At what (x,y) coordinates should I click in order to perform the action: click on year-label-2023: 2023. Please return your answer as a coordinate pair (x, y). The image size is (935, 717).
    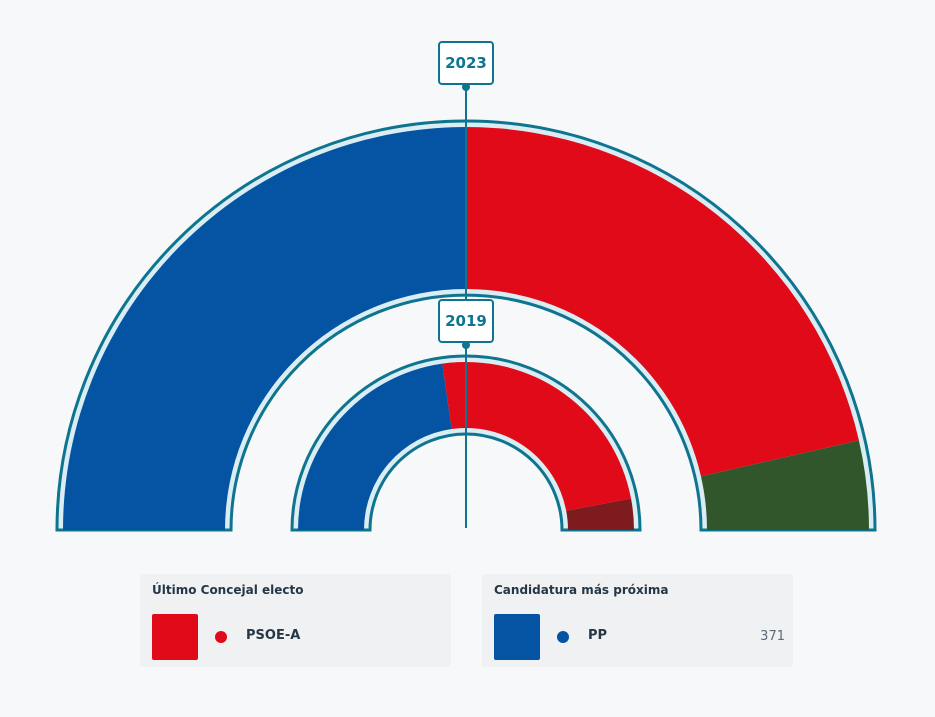
    Looking at the image, I should click on (466, 63).